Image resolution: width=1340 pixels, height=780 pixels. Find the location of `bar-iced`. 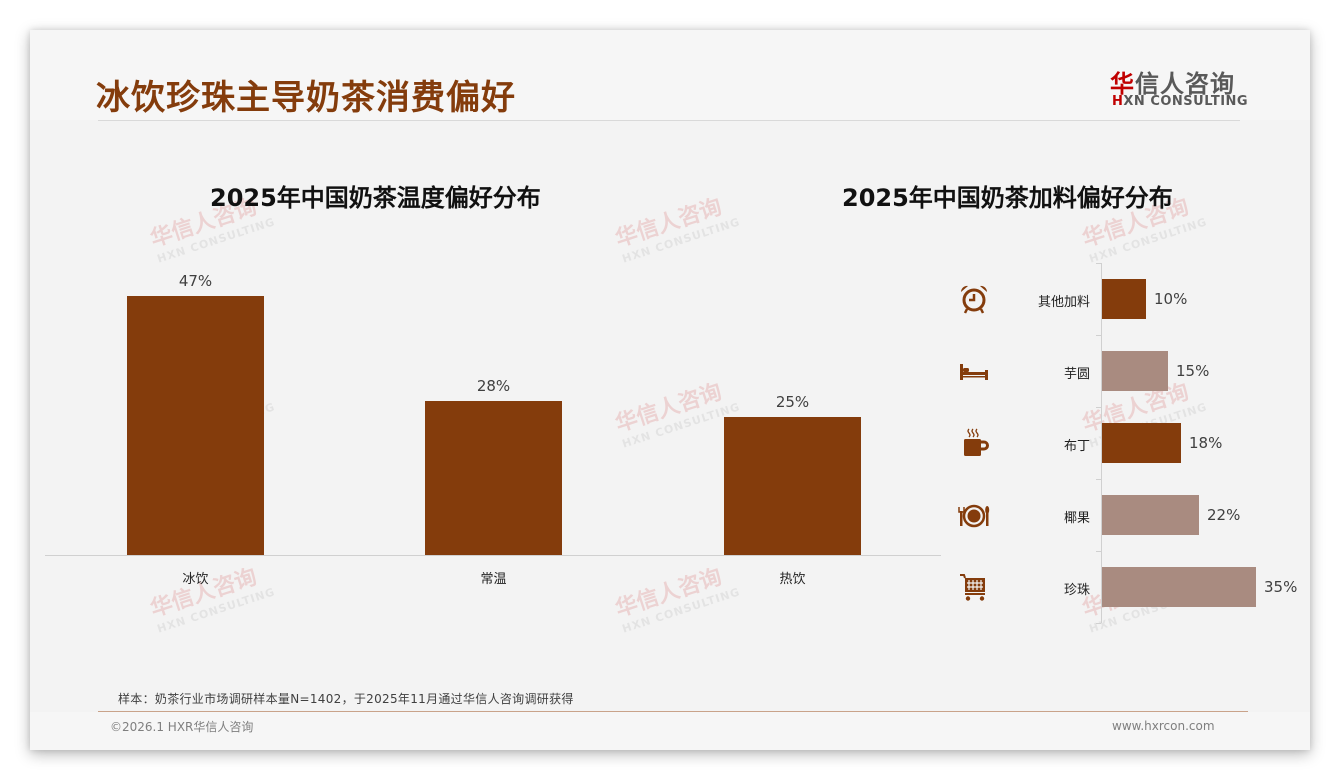

bar-iced is located at coordinates (195, 425).